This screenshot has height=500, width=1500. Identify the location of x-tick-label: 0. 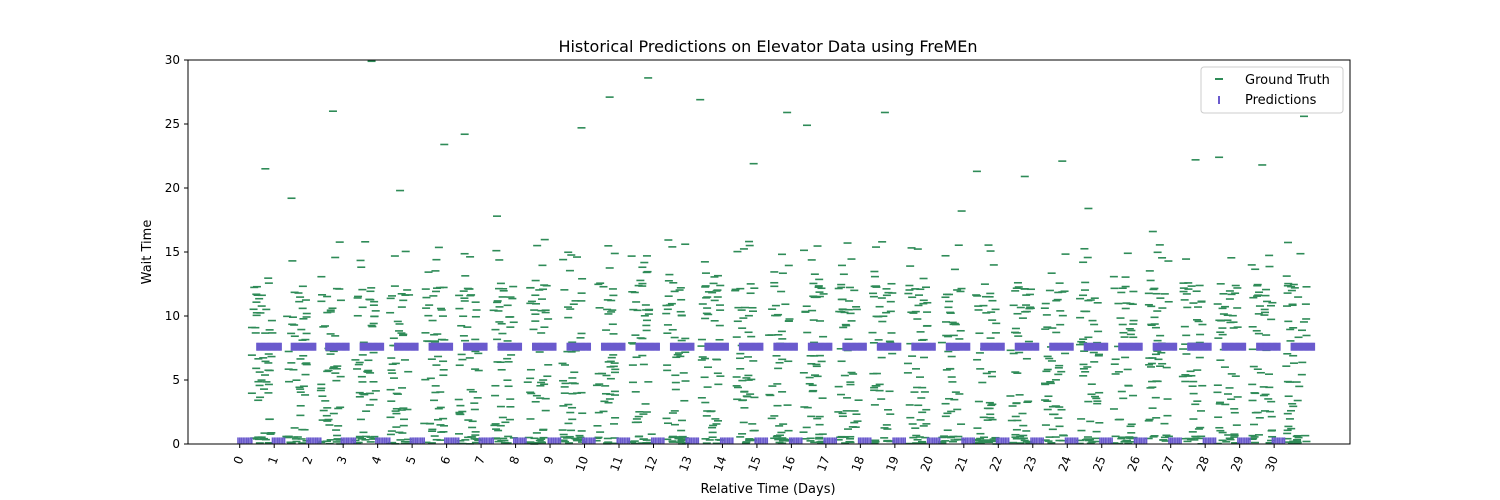
(239, 460).